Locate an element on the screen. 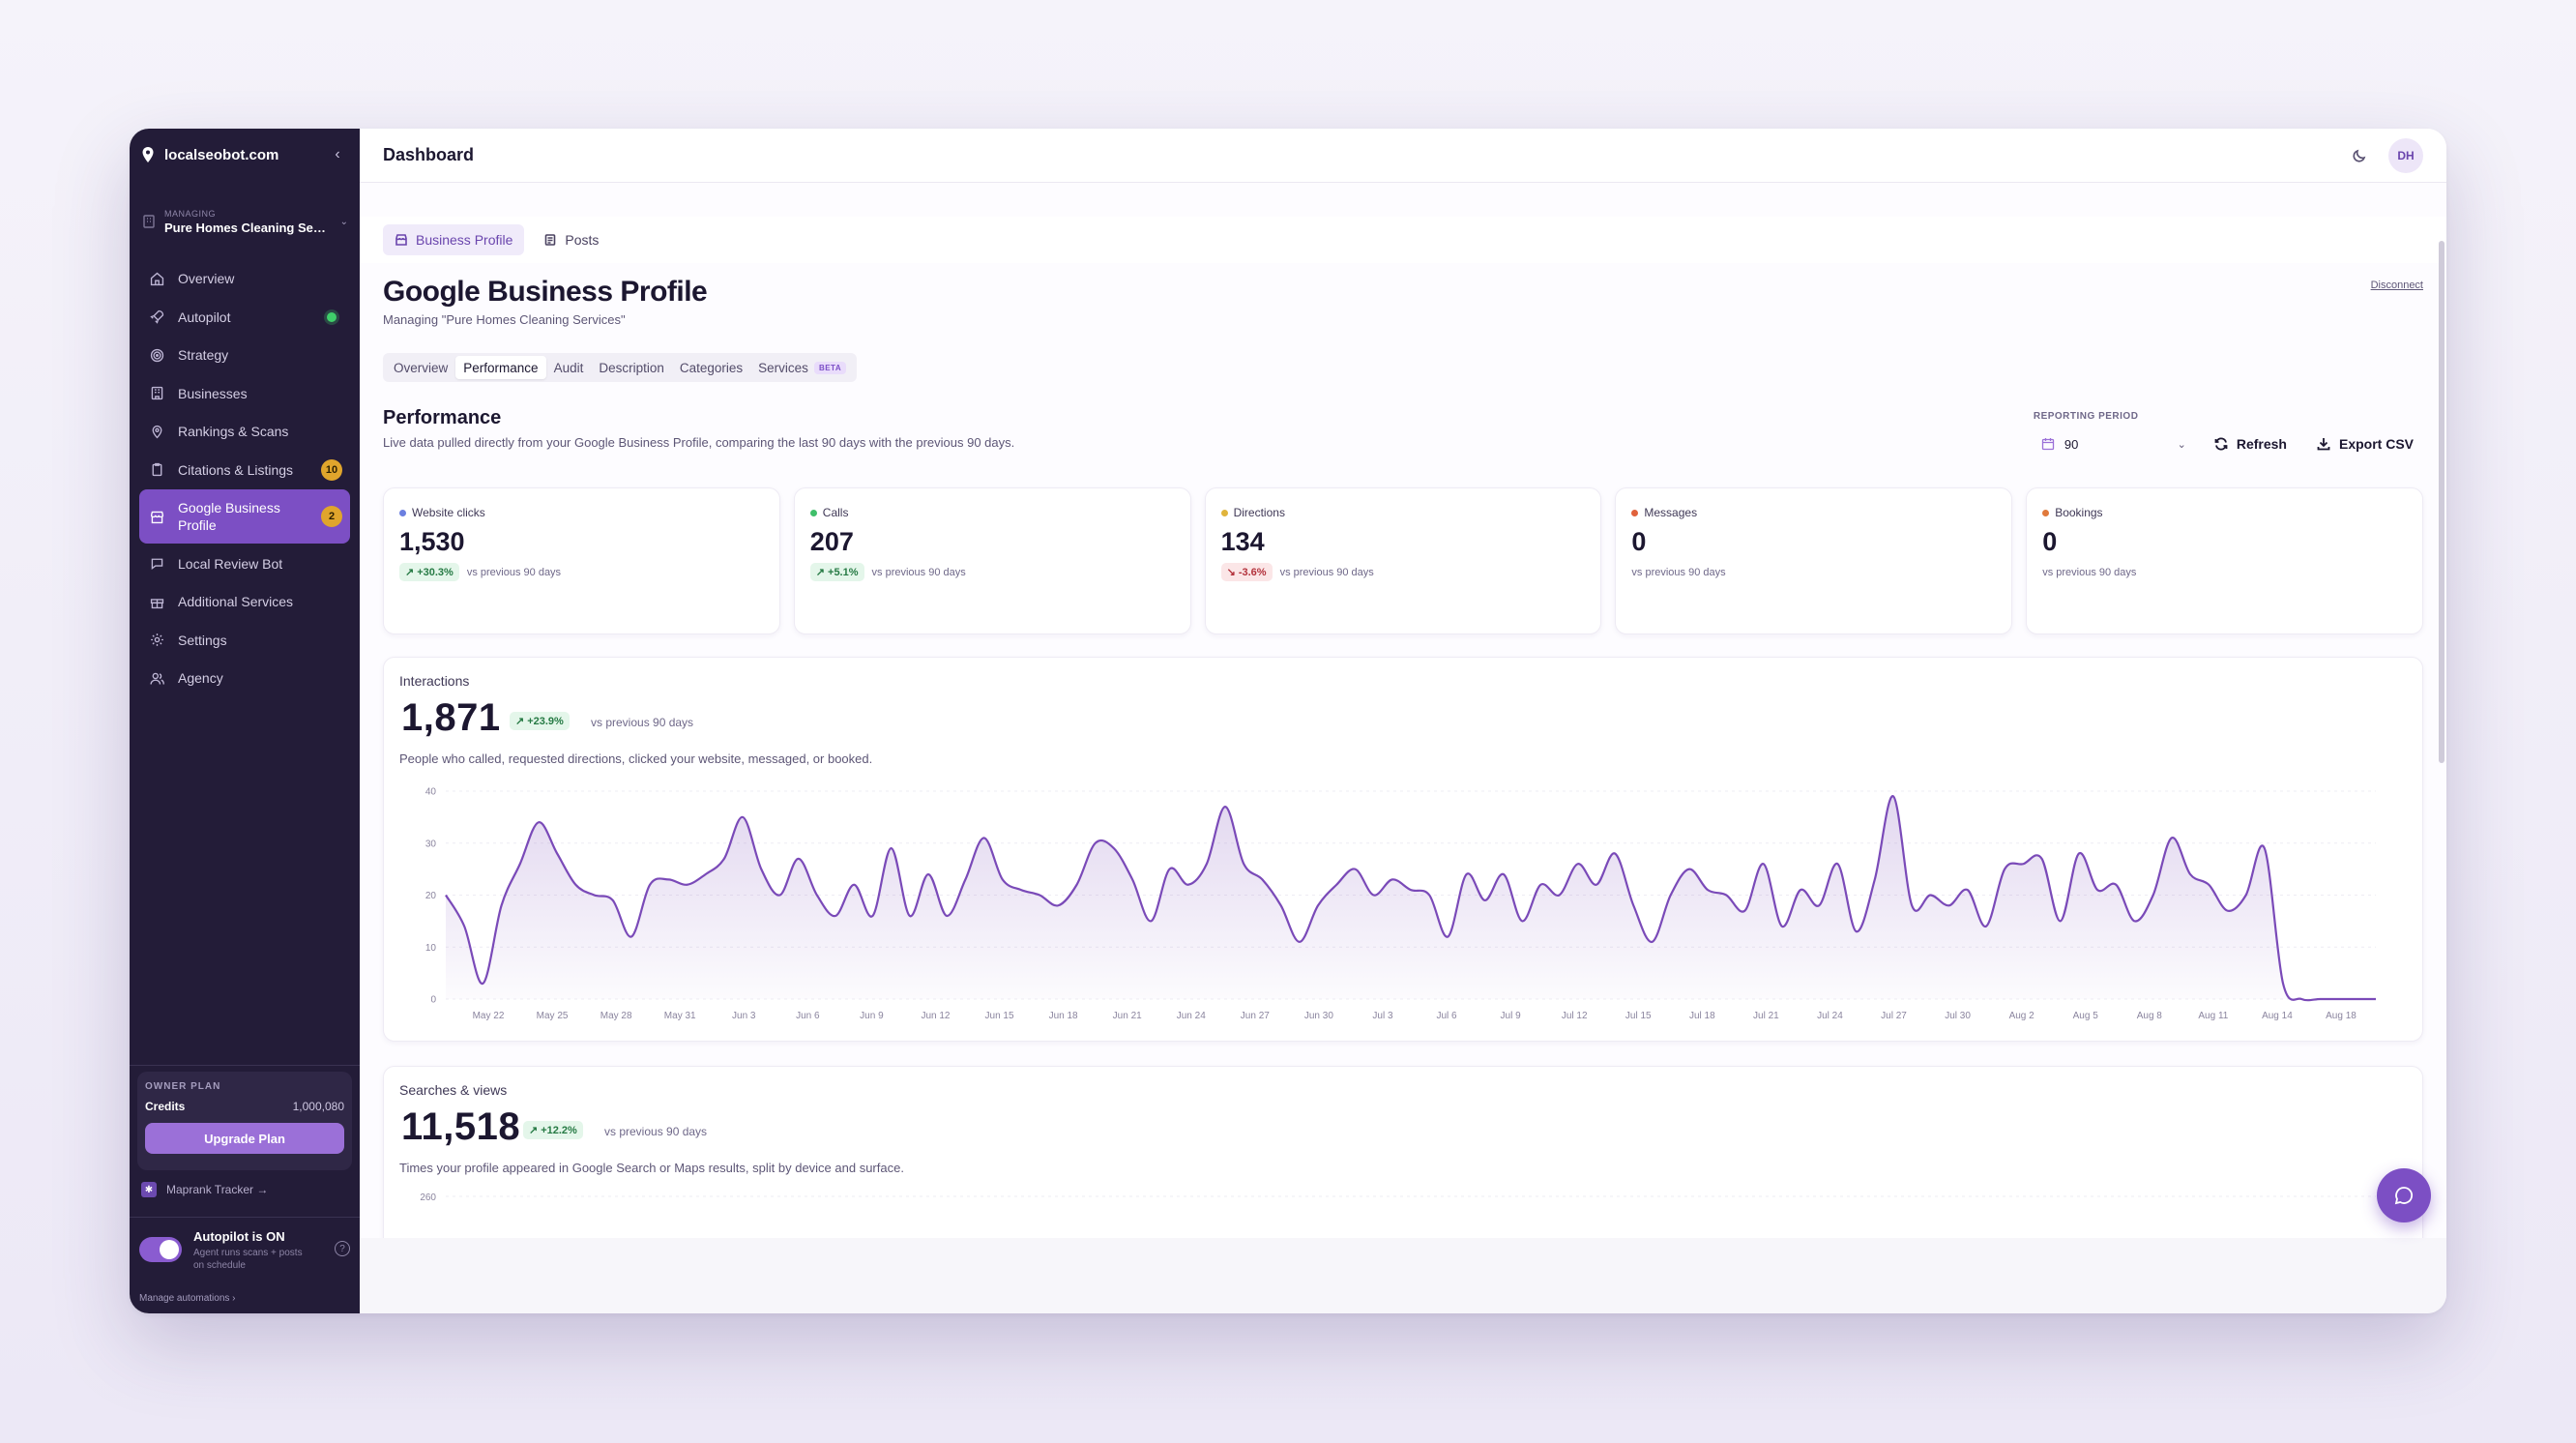 Image resolution: width=2576 pixels, height=1443 pixels. sidebar-item-autopilot: Autopilot is located at coordinates (244, 317).